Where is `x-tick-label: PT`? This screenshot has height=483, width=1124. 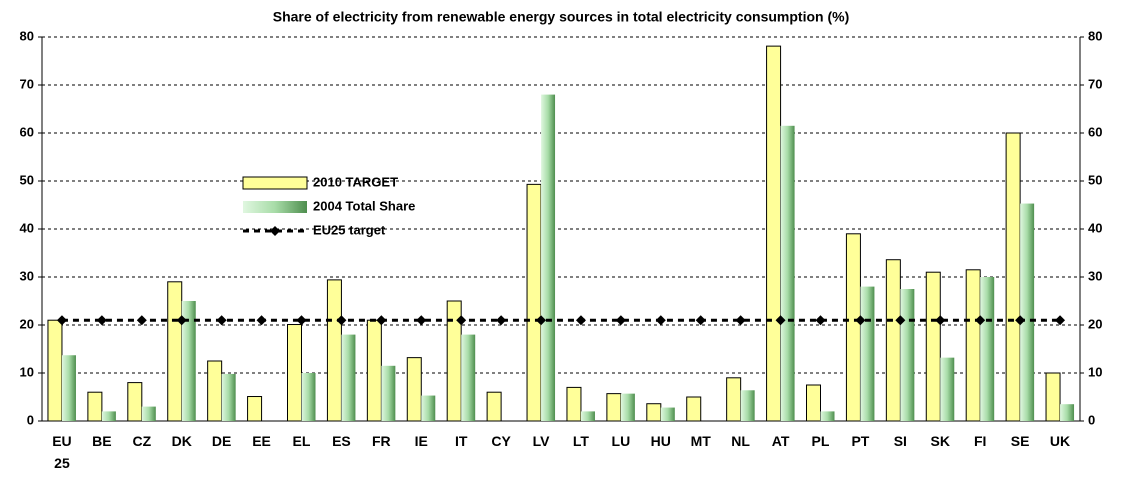
x-tick-label: PT is located at coordinates (860, 441).